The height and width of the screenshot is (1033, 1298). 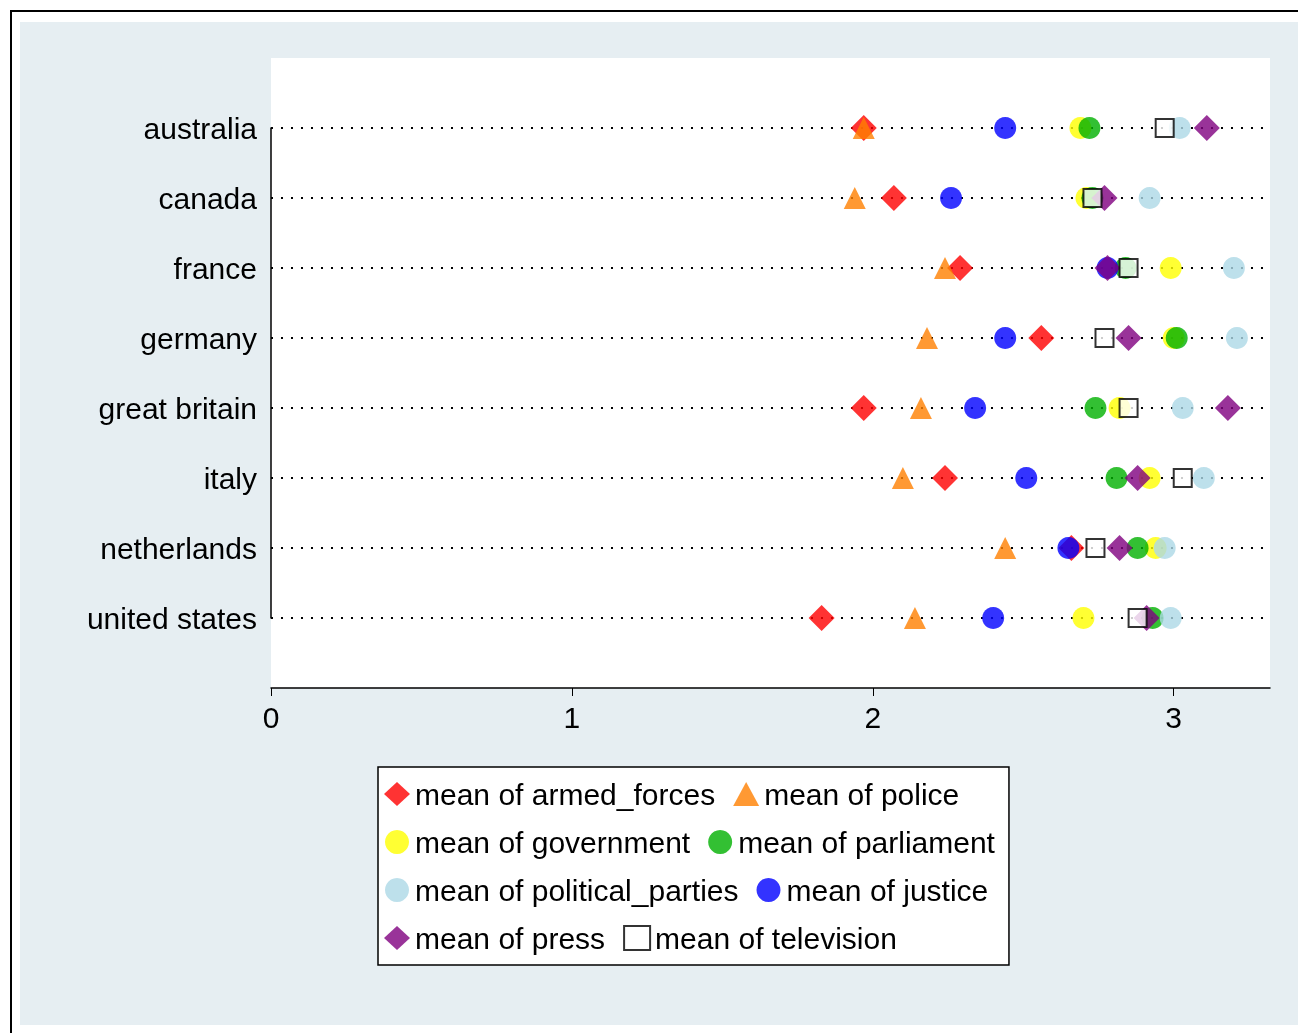 What do you see at coordinates (572, 717) in the screenshot?
I see `x-tick-label: 1` at bounding box center [572, 717].